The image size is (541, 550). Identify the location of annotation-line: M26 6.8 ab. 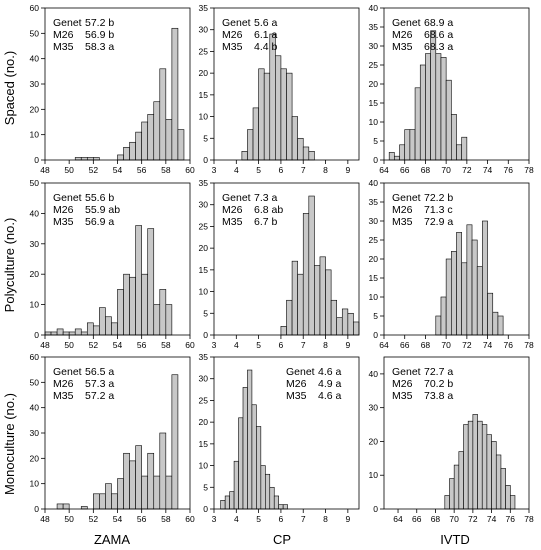
(252, 210).